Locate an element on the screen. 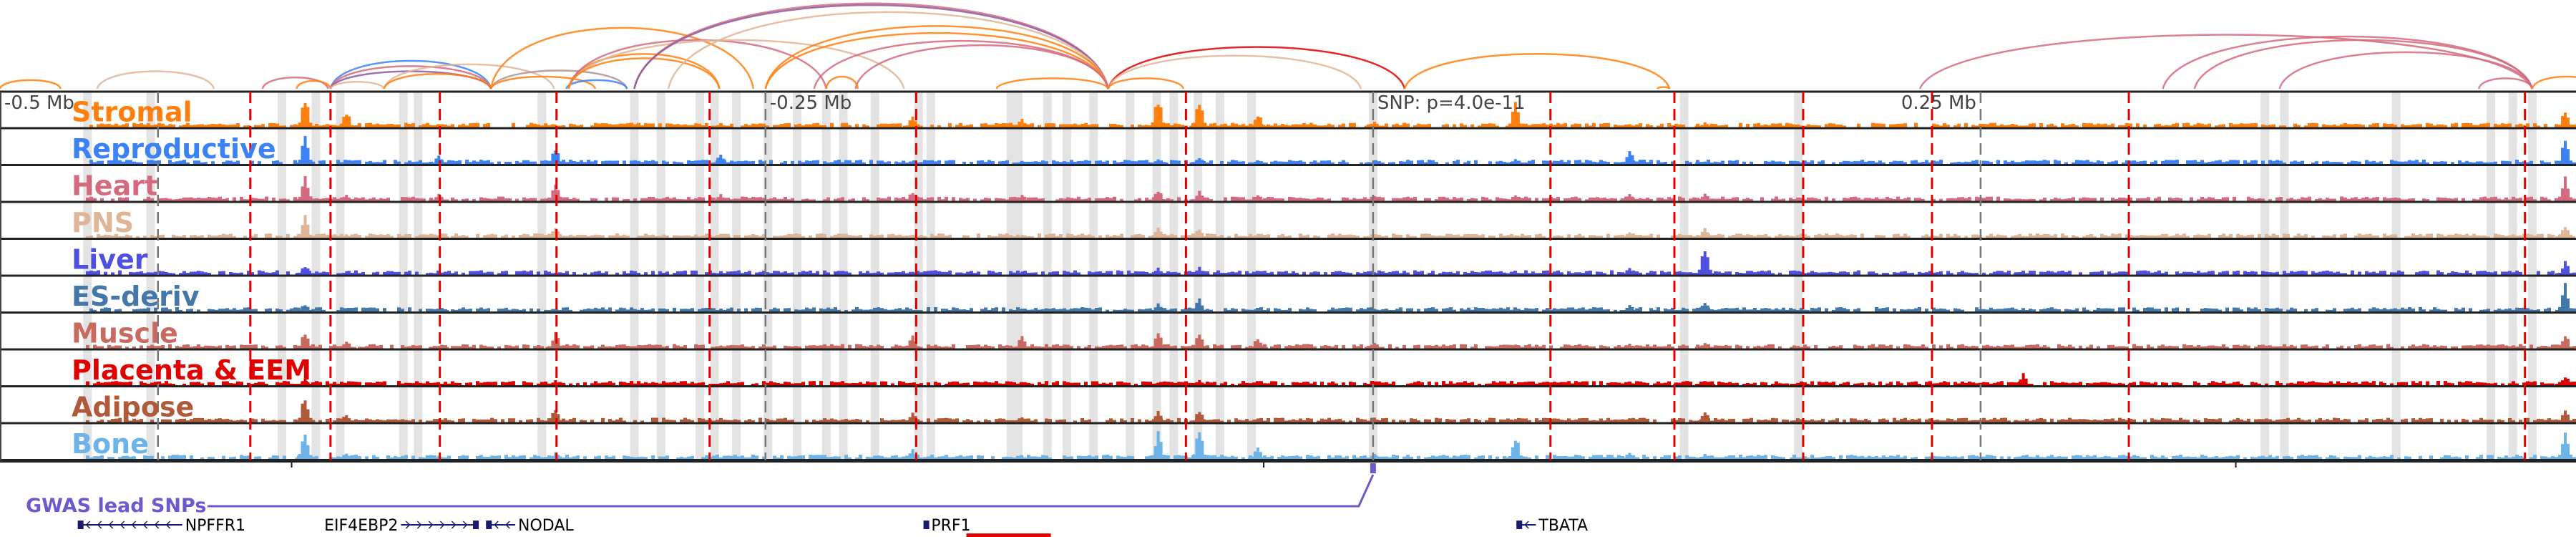 The image size is (2576, 537). gene-label: EIF4EBP2 is located at coordinates (361, 526).